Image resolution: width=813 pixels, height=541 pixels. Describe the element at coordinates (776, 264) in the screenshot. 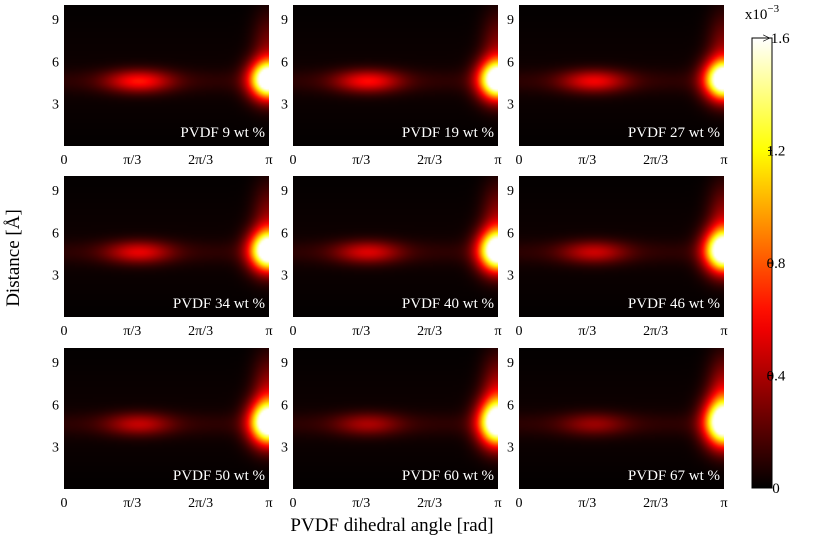

I see `colorbar-tick-label: 0.8` at that location.